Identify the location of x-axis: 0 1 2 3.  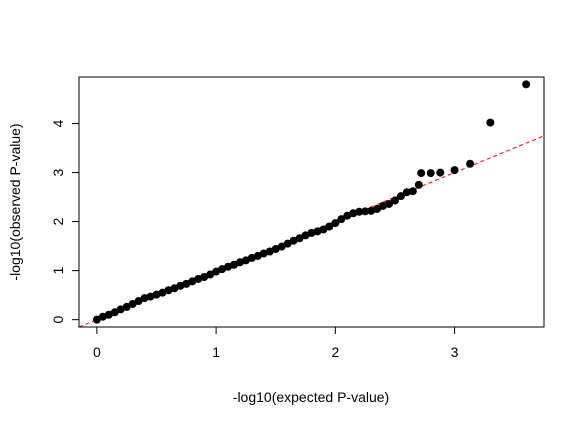
(276, 343).